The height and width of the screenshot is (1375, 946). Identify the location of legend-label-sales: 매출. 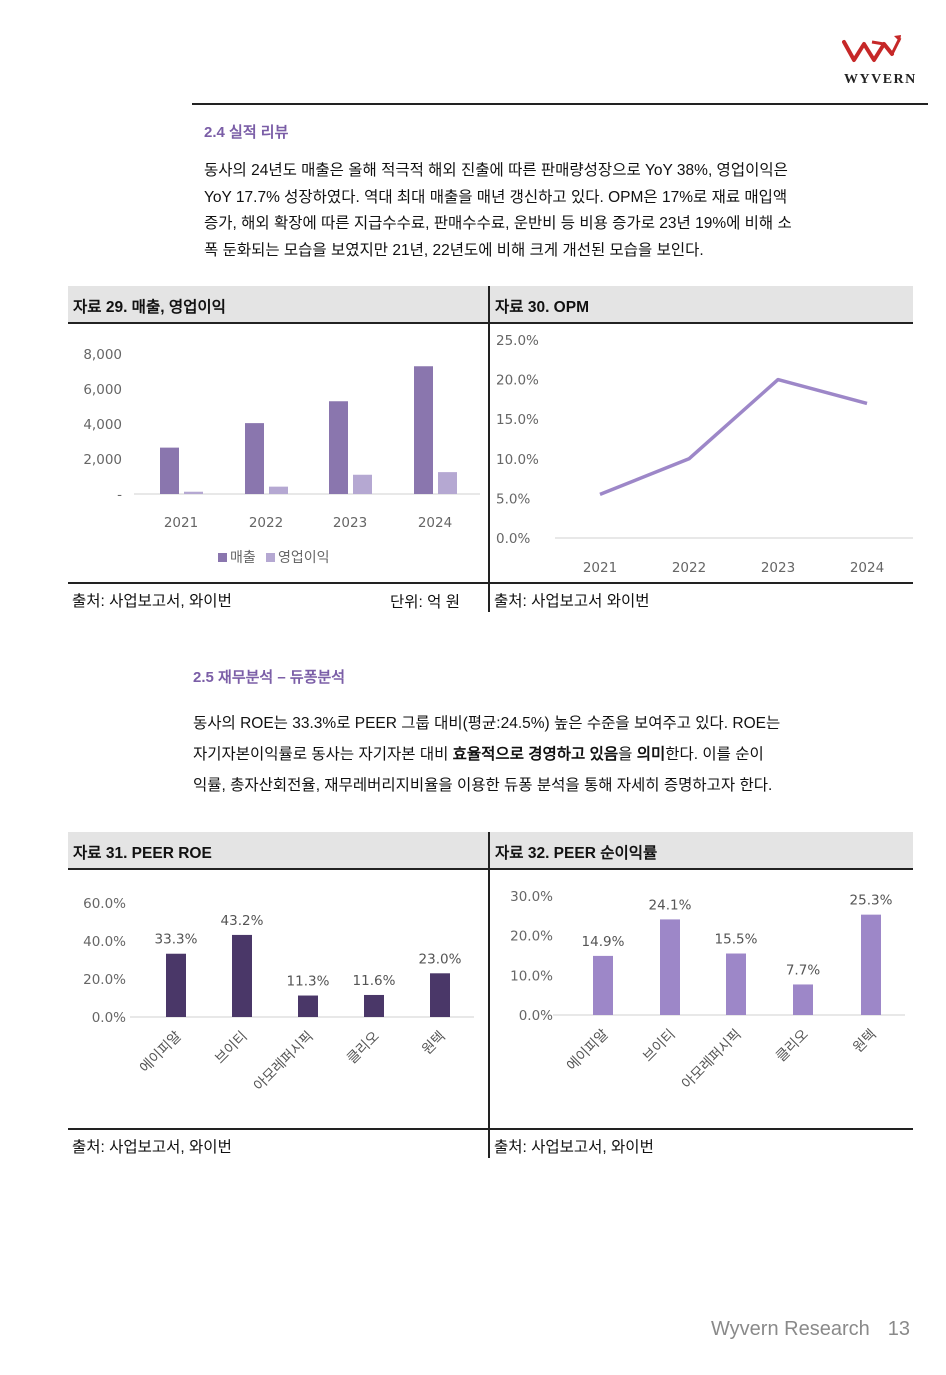
(243, 558).